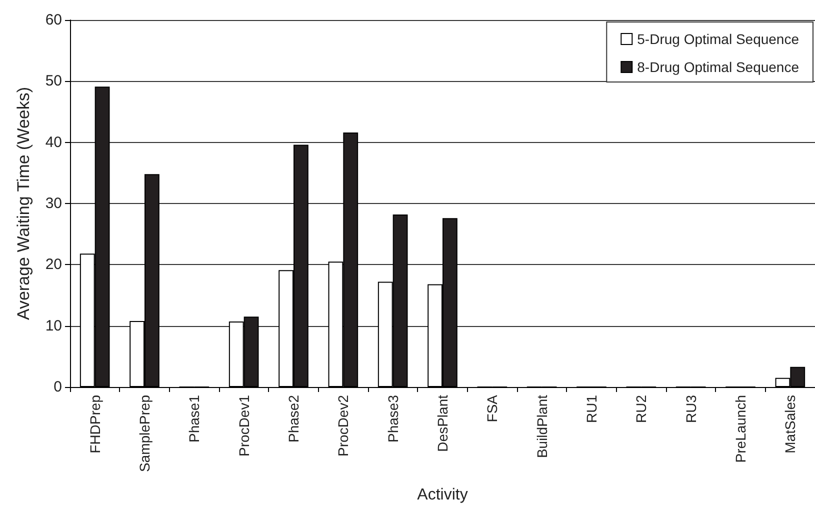  I want to click on x-tick-label: Phase1, so click(194, 418).